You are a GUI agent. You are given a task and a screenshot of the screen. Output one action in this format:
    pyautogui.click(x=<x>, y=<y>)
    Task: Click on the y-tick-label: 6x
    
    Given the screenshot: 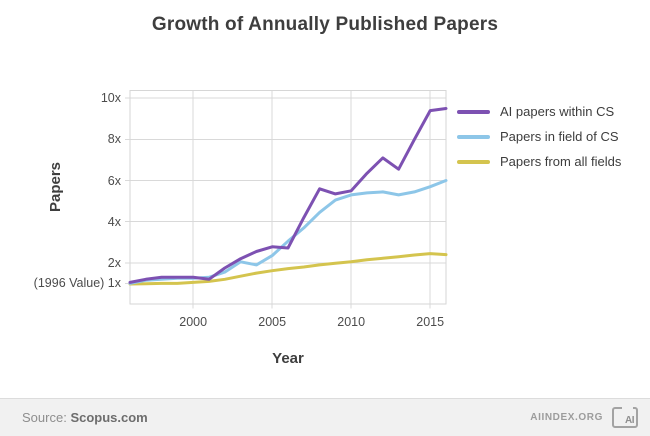 What is the action you would take?
    pyautogui.click(x=114, y=180)
    